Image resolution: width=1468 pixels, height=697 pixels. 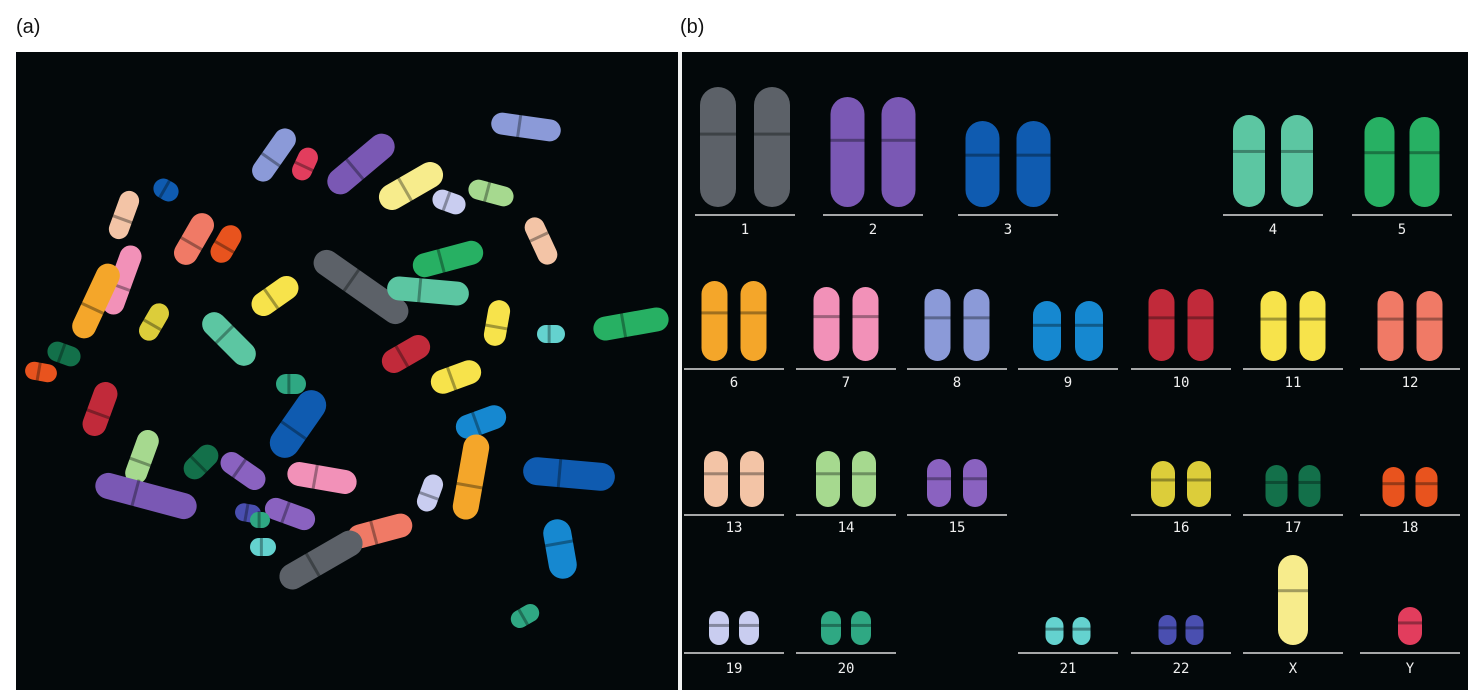 What do you see at coordinates (305, 164) in the screenshot?
I see `spread-chromosome-Y` at bounding box center [305, 164].